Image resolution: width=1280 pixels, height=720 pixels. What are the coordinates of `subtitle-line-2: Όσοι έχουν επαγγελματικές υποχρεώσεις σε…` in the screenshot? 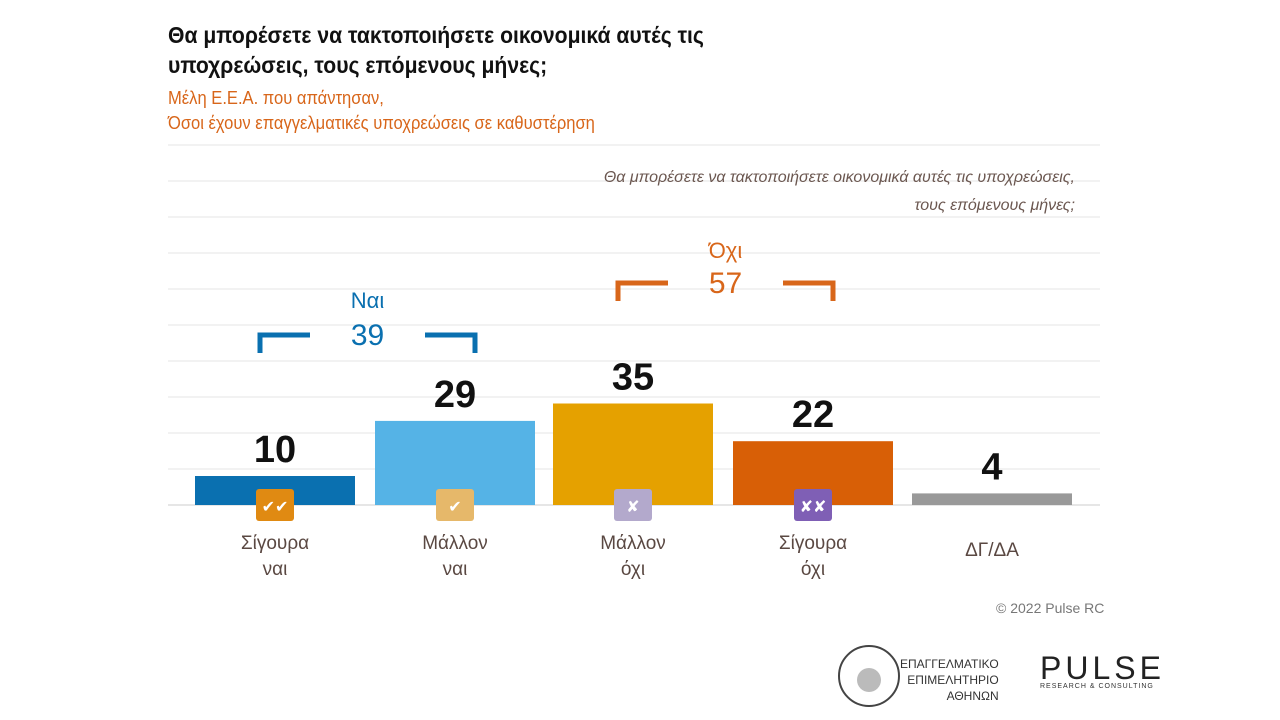 It's located at (381, 123).